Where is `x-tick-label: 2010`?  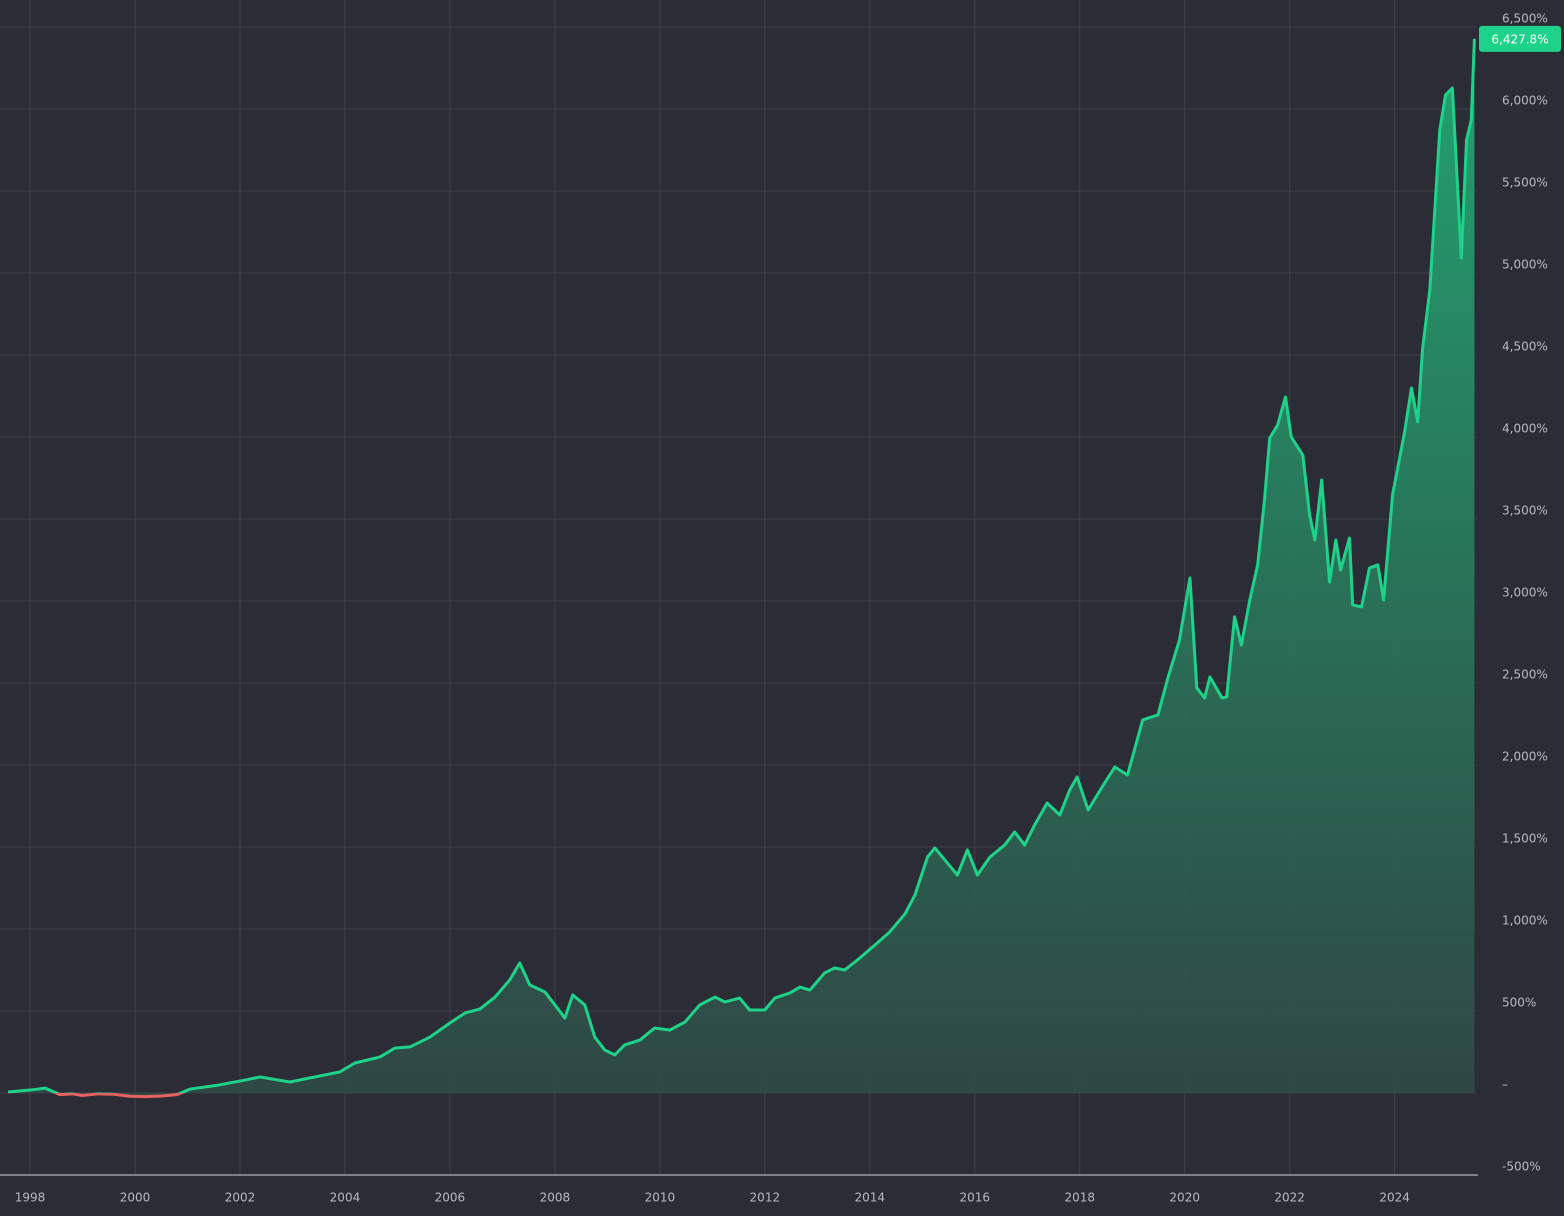 x-tick-label: 2010 is located at coordinates (660, 1198).